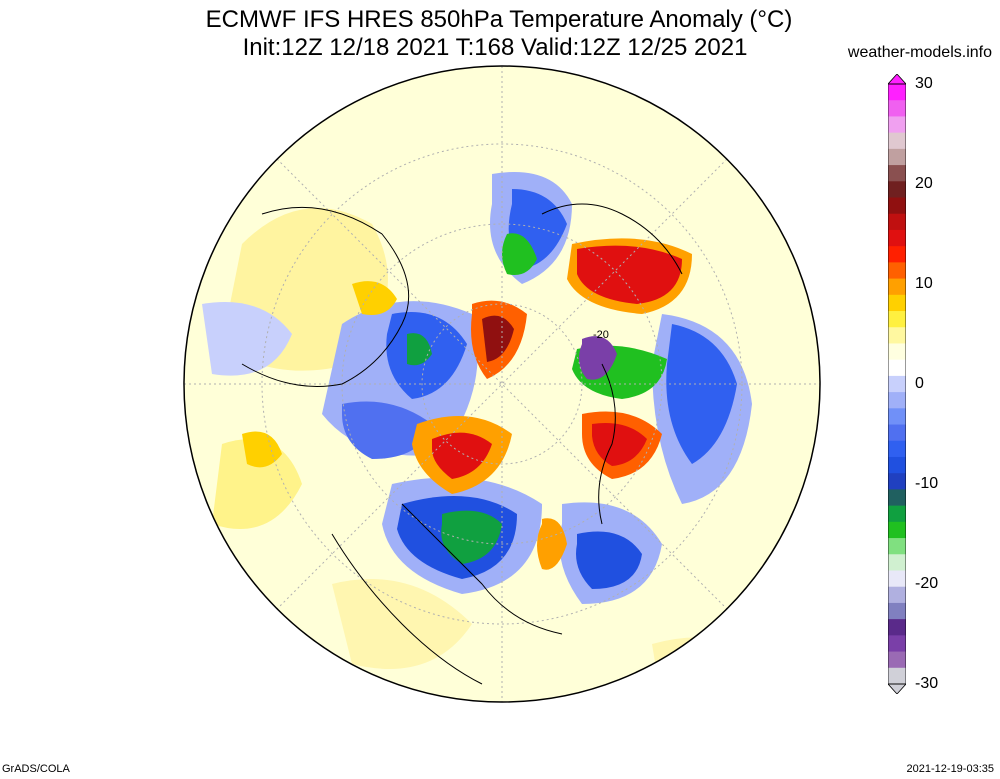  Describe the element at coordinates (897, 688) in the screenshot. I see `colorbar-bottom-arrow` at that location.